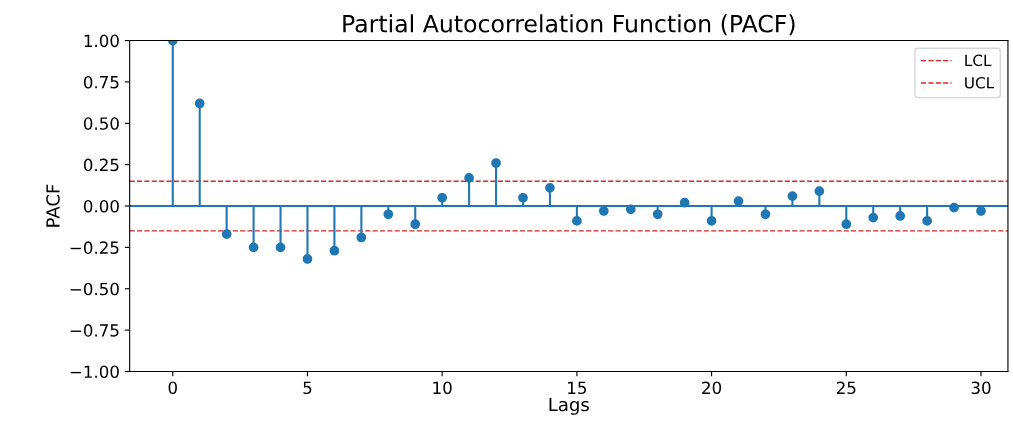  I want to click on x-tick-label: 0, so click(172, 388).